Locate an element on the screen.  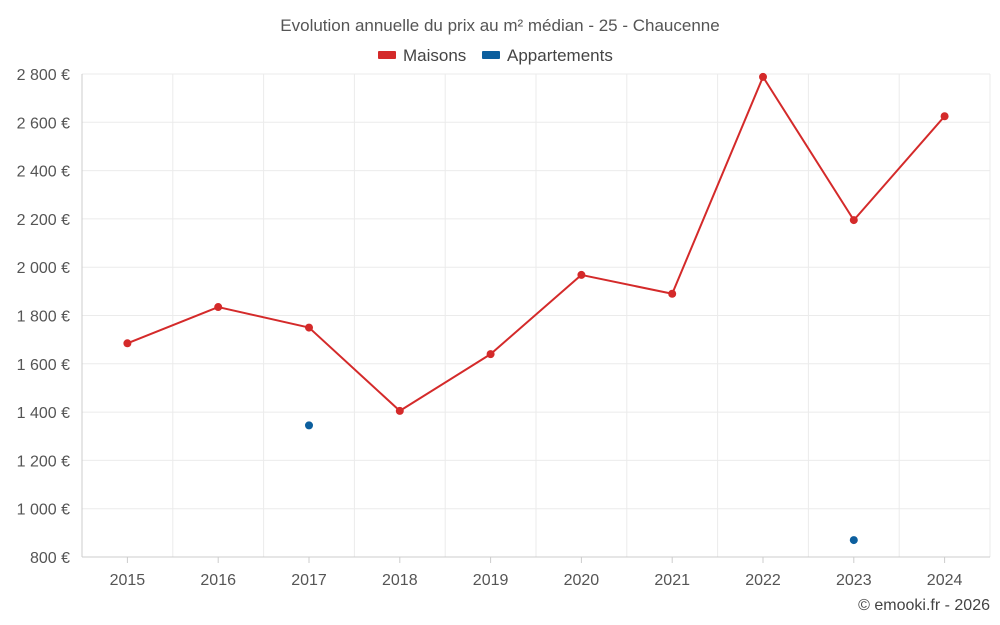
y-tick-label: 800 € is located at coordinates (50, 558).